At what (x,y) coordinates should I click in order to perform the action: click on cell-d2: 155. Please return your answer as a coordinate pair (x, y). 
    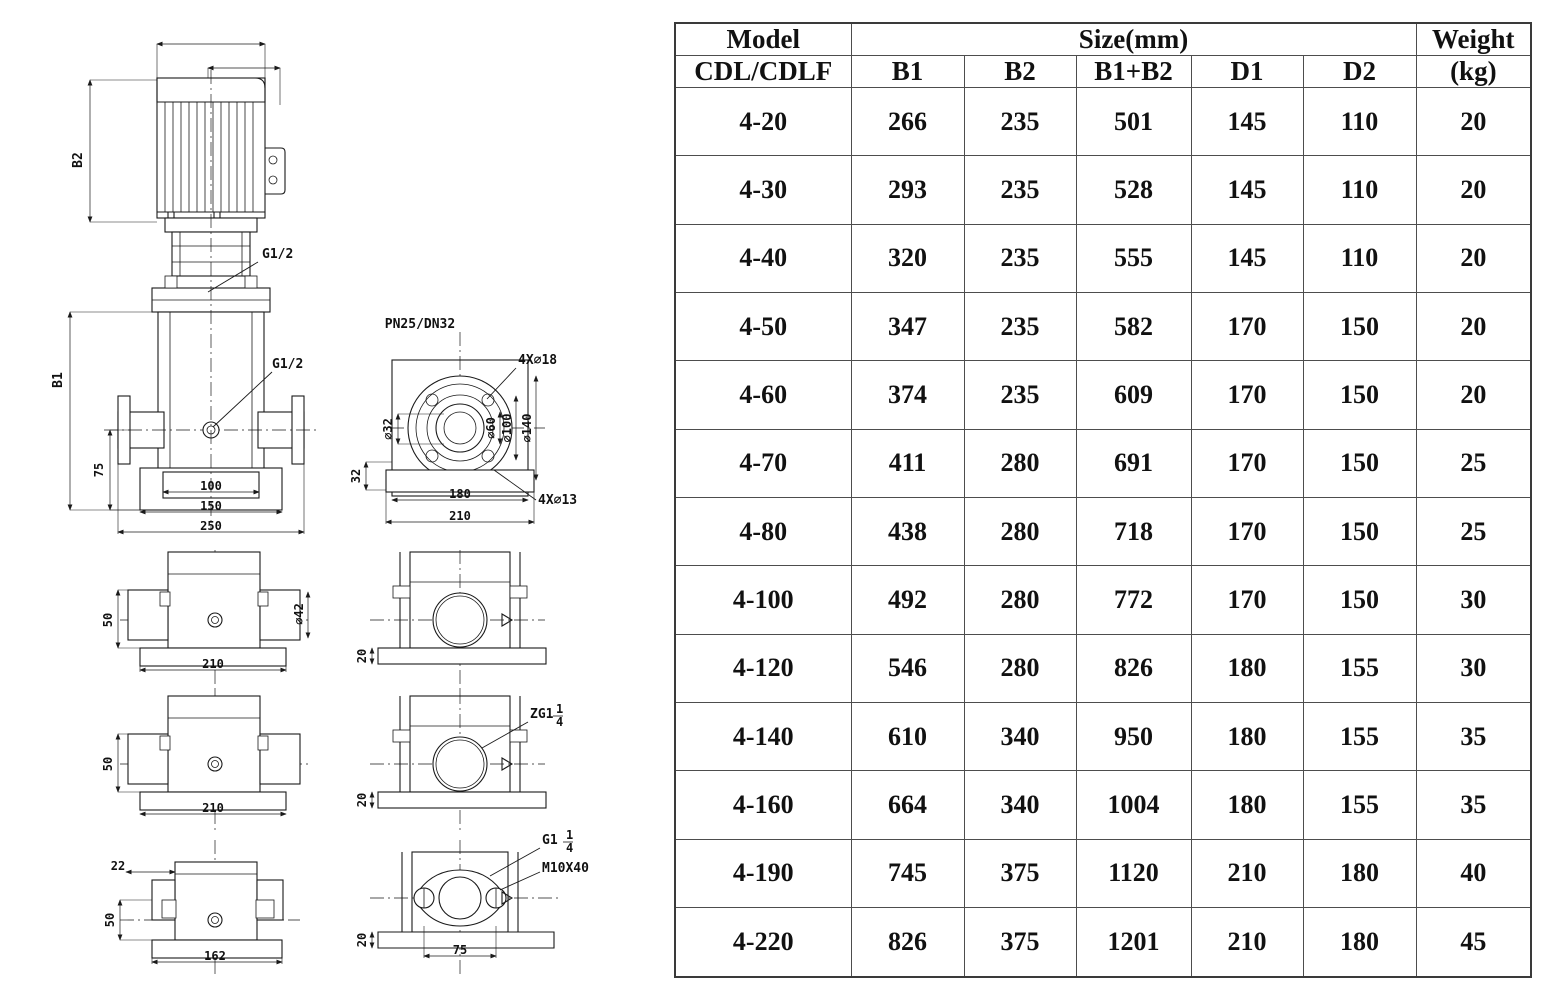
    Looking at the image, I should click on (1359, 736).